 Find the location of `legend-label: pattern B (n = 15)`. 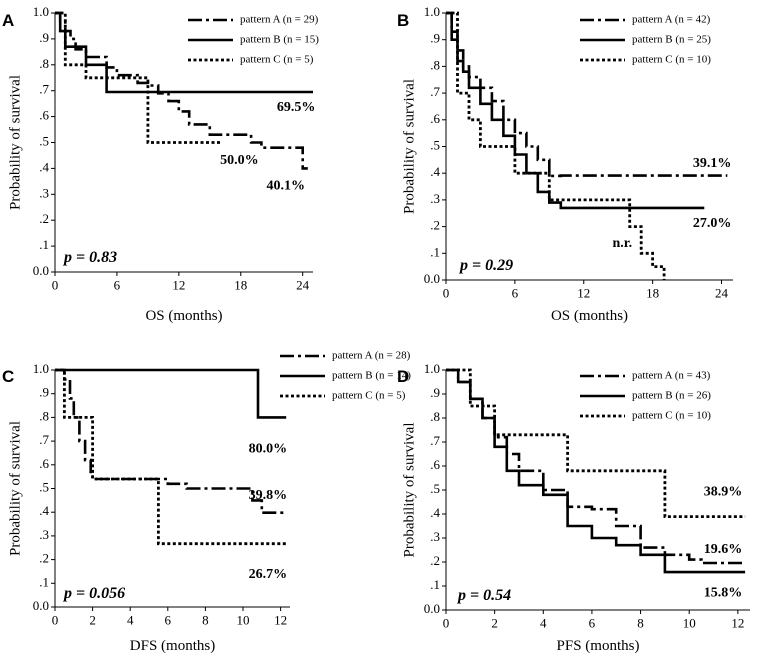

legend-label: pattern B (n = 15) is located at coordinates (279, 40).